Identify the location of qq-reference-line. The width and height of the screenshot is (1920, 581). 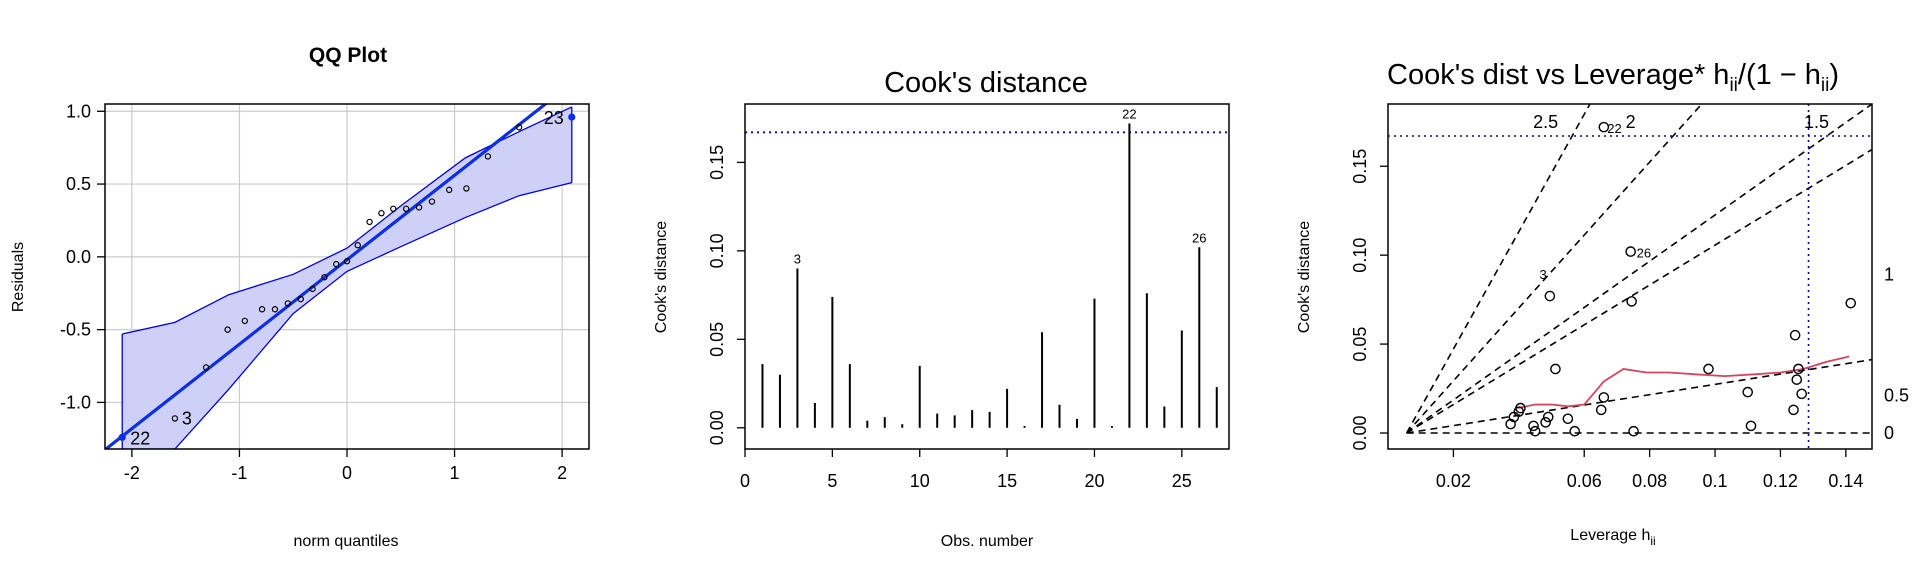
(327, 276).